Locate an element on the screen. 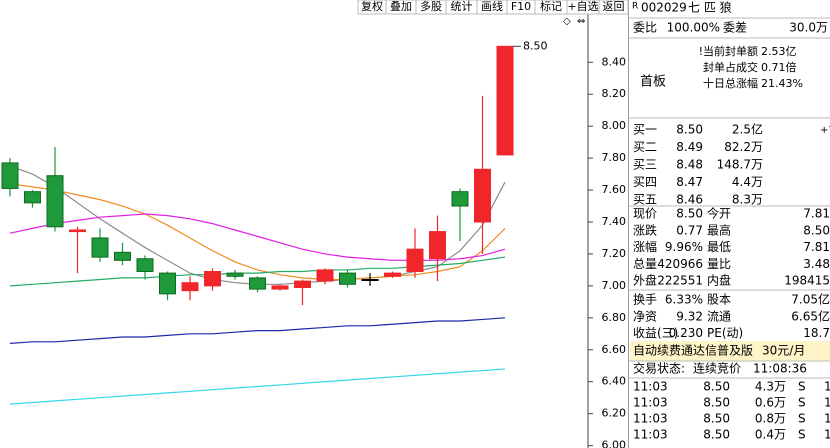 This screenshot has width=830, height=448. quote-label: 收益(三) is located at coordinates (655, 333).